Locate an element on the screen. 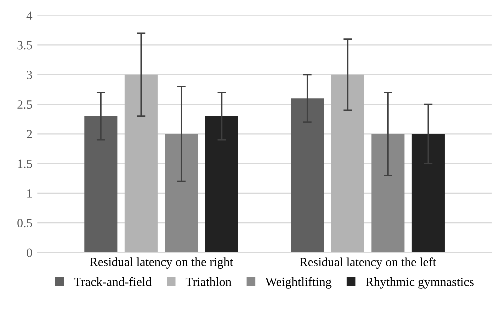 The width and height of the screenshot is (502, 312). y-tick-label: 1.5 is located at coordinates (25, 164).